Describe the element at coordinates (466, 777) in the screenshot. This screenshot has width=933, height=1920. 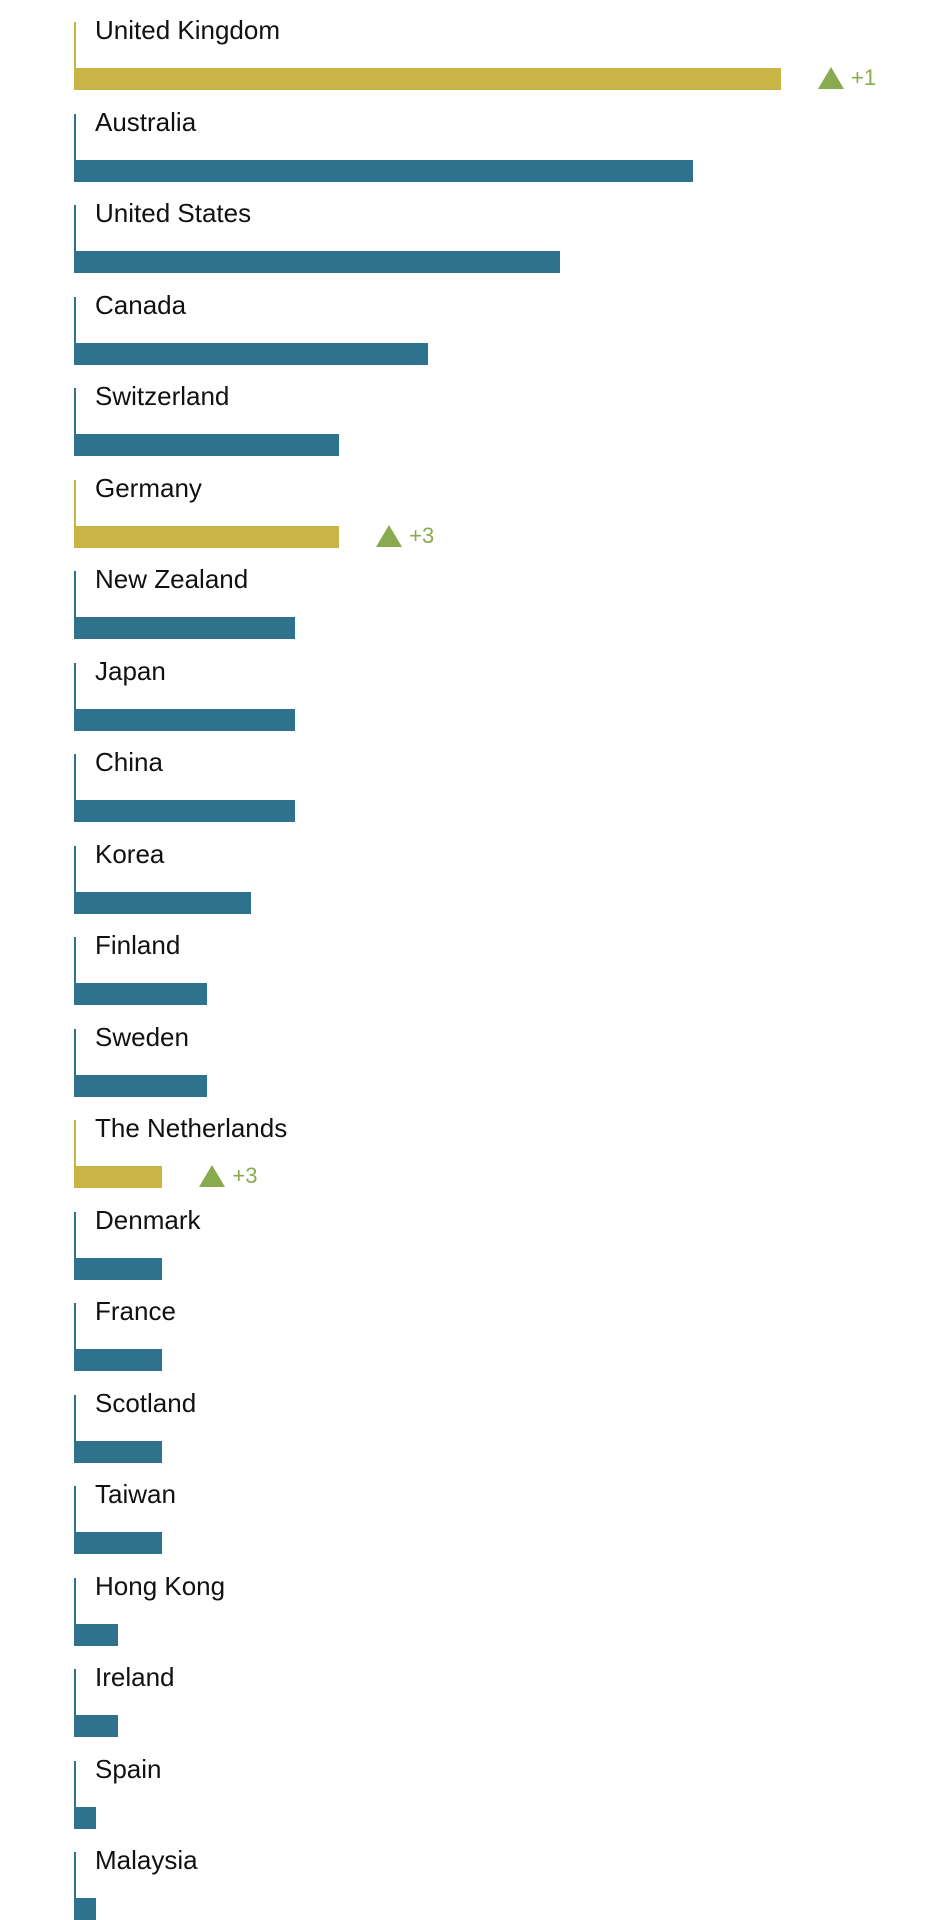
I see `bar-row: China` at that location.